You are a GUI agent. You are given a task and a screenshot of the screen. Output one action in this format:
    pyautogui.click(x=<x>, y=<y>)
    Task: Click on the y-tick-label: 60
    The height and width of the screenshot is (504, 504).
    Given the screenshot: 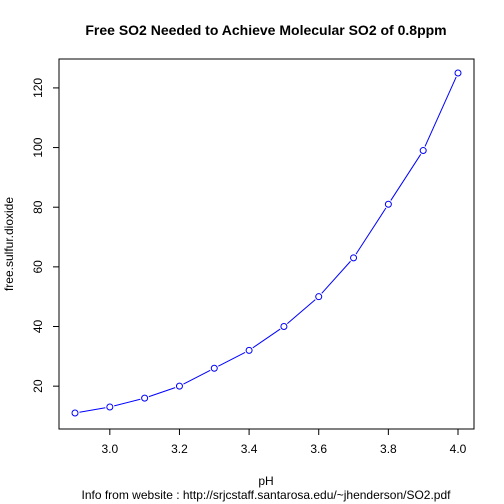 What is the action you would take?
    pyautogui.click(x=38, y=267)
    